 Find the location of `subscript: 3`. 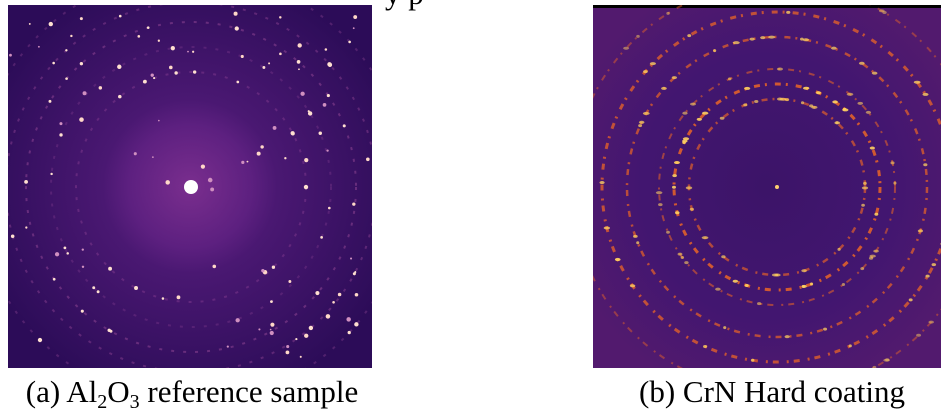

subscript: 3 is located at coordinates (135, 401).